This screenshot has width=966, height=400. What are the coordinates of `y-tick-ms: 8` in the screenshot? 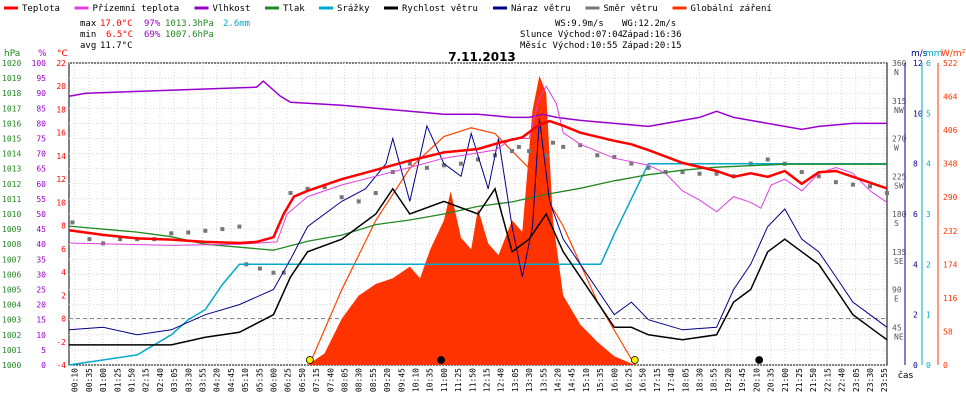 It's located at (915, 164).